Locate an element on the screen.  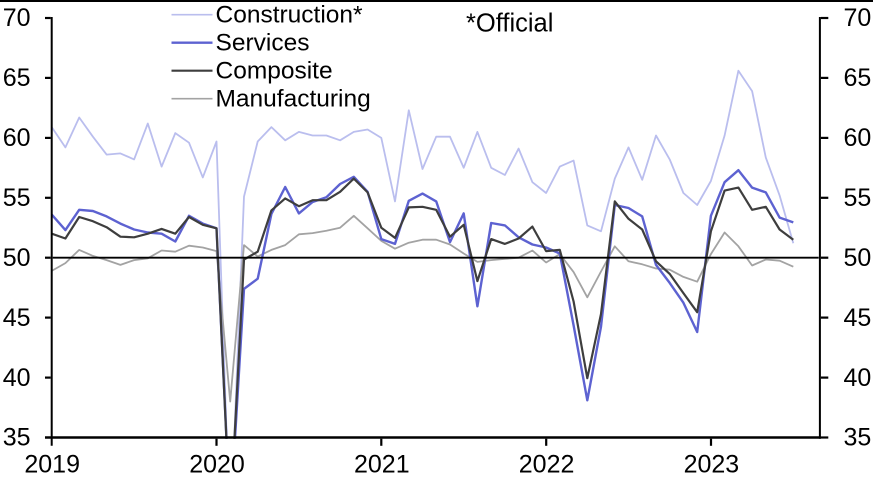
svg-text: Services is located at coordinates (263, 43).